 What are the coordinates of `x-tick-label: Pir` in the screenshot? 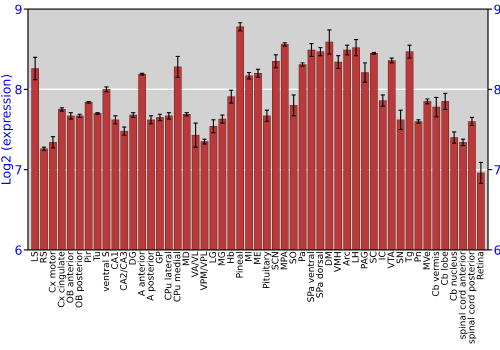 It's located at (88, 256).